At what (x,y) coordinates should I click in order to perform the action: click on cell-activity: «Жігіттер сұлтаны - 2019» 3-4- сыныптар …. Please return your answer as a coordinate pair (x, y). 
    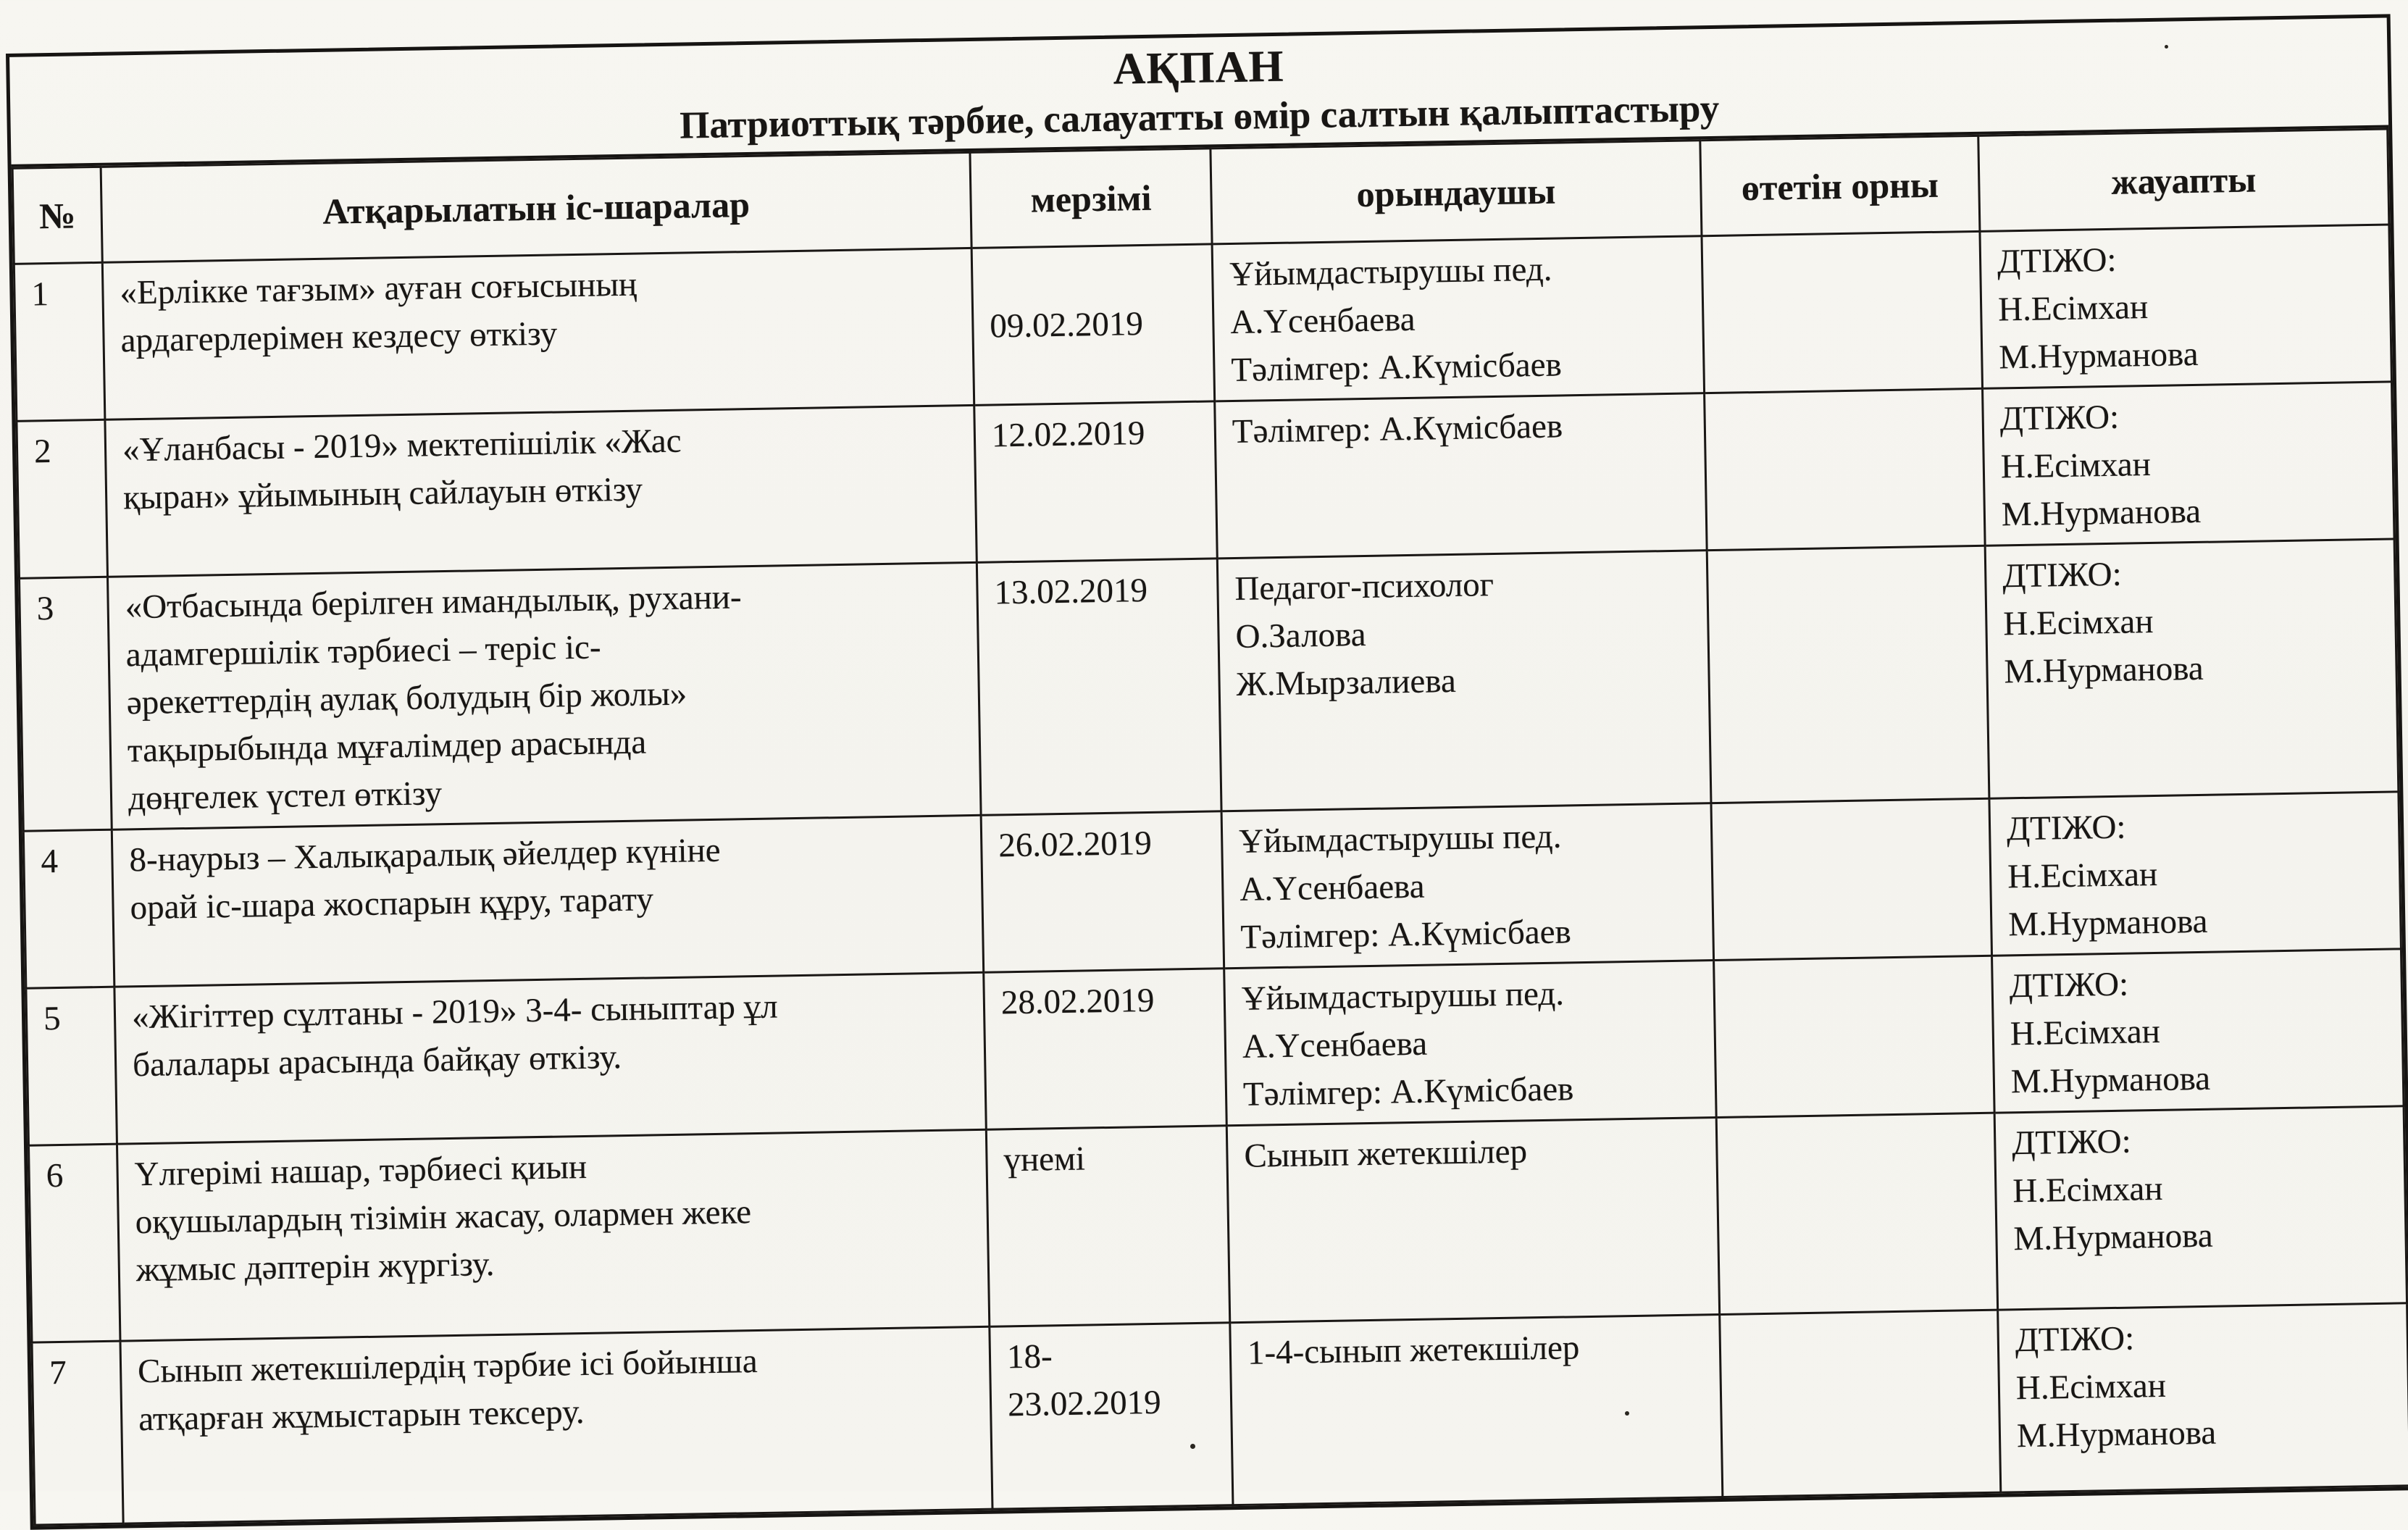
    Looking at the image, I should click on (551, 1058).